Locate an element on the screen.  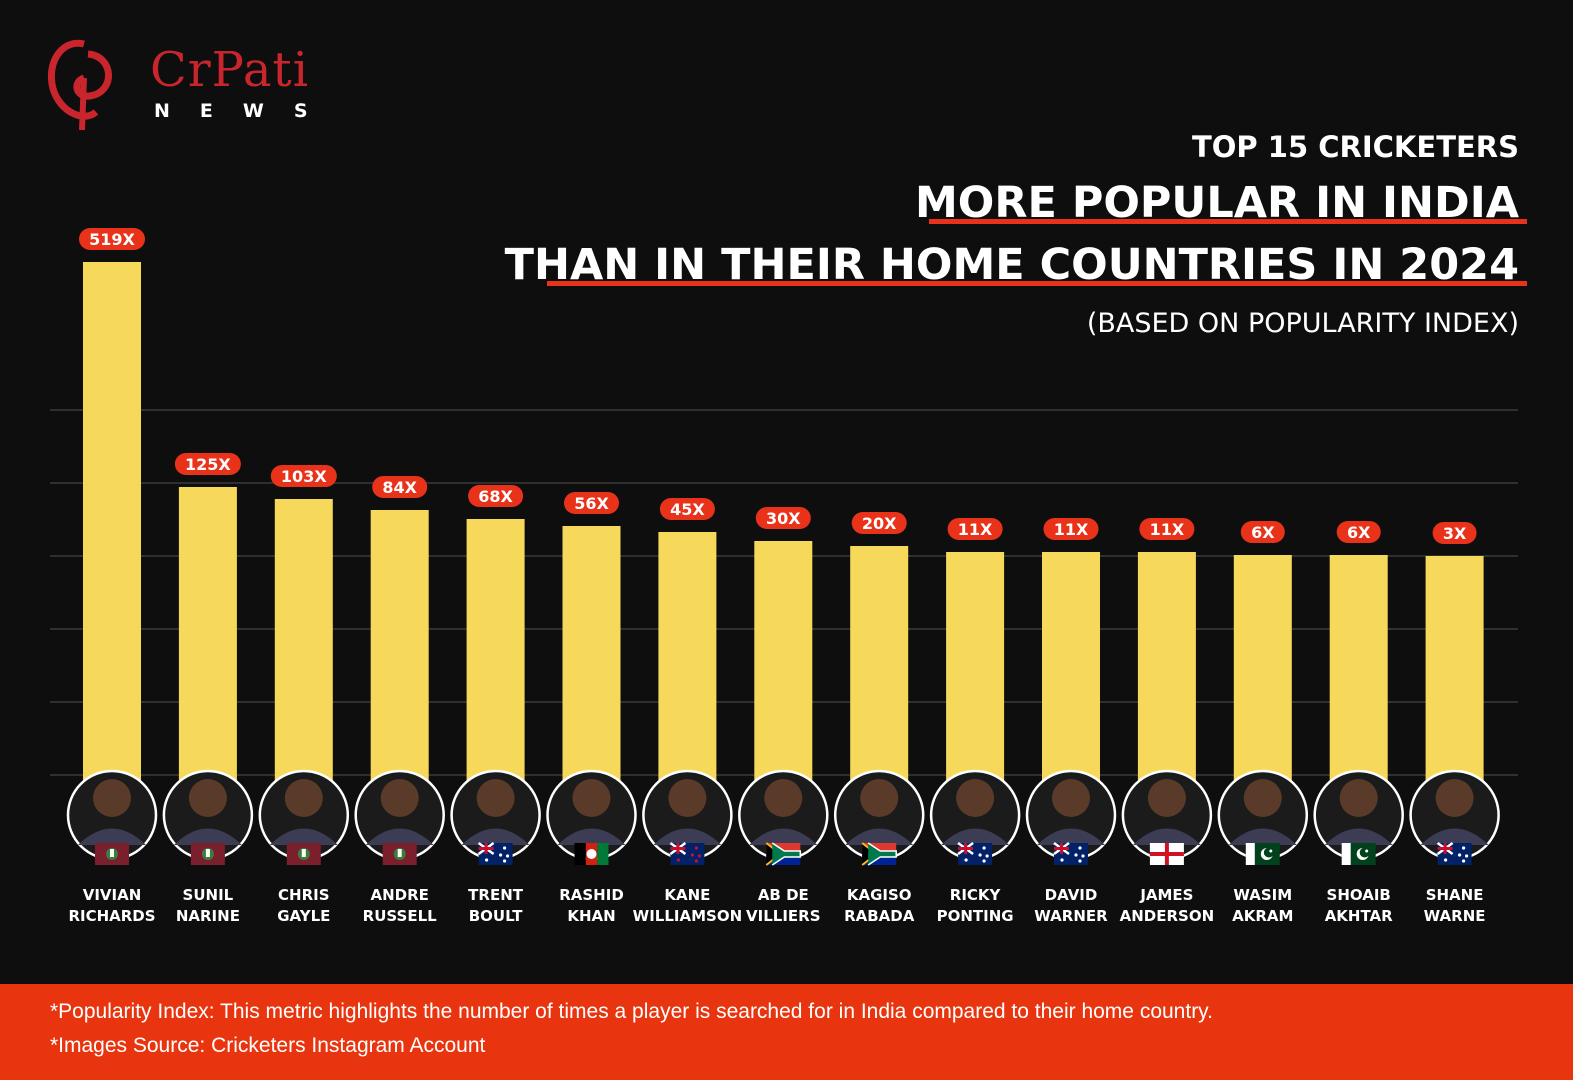
logo-name: CrPati is located at coordinates (230, 70).